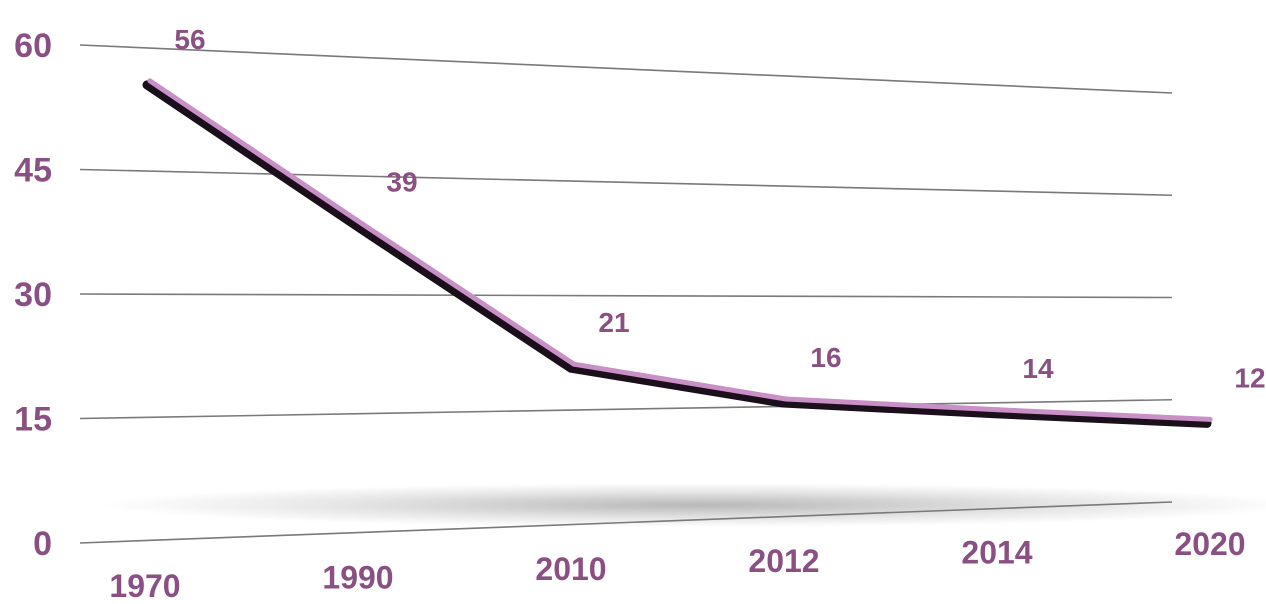 The width and height of the screenshot is (1266, 604). What do you see at coordinates (783, 561) in the screenshot?
I see `x-tick-label: 2012` at bounding box center [783, 561].